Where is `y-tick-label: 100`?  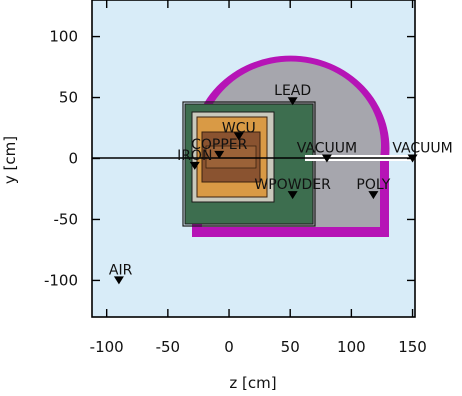
y-tick-label: 100 is located at coordinates (63, 37).